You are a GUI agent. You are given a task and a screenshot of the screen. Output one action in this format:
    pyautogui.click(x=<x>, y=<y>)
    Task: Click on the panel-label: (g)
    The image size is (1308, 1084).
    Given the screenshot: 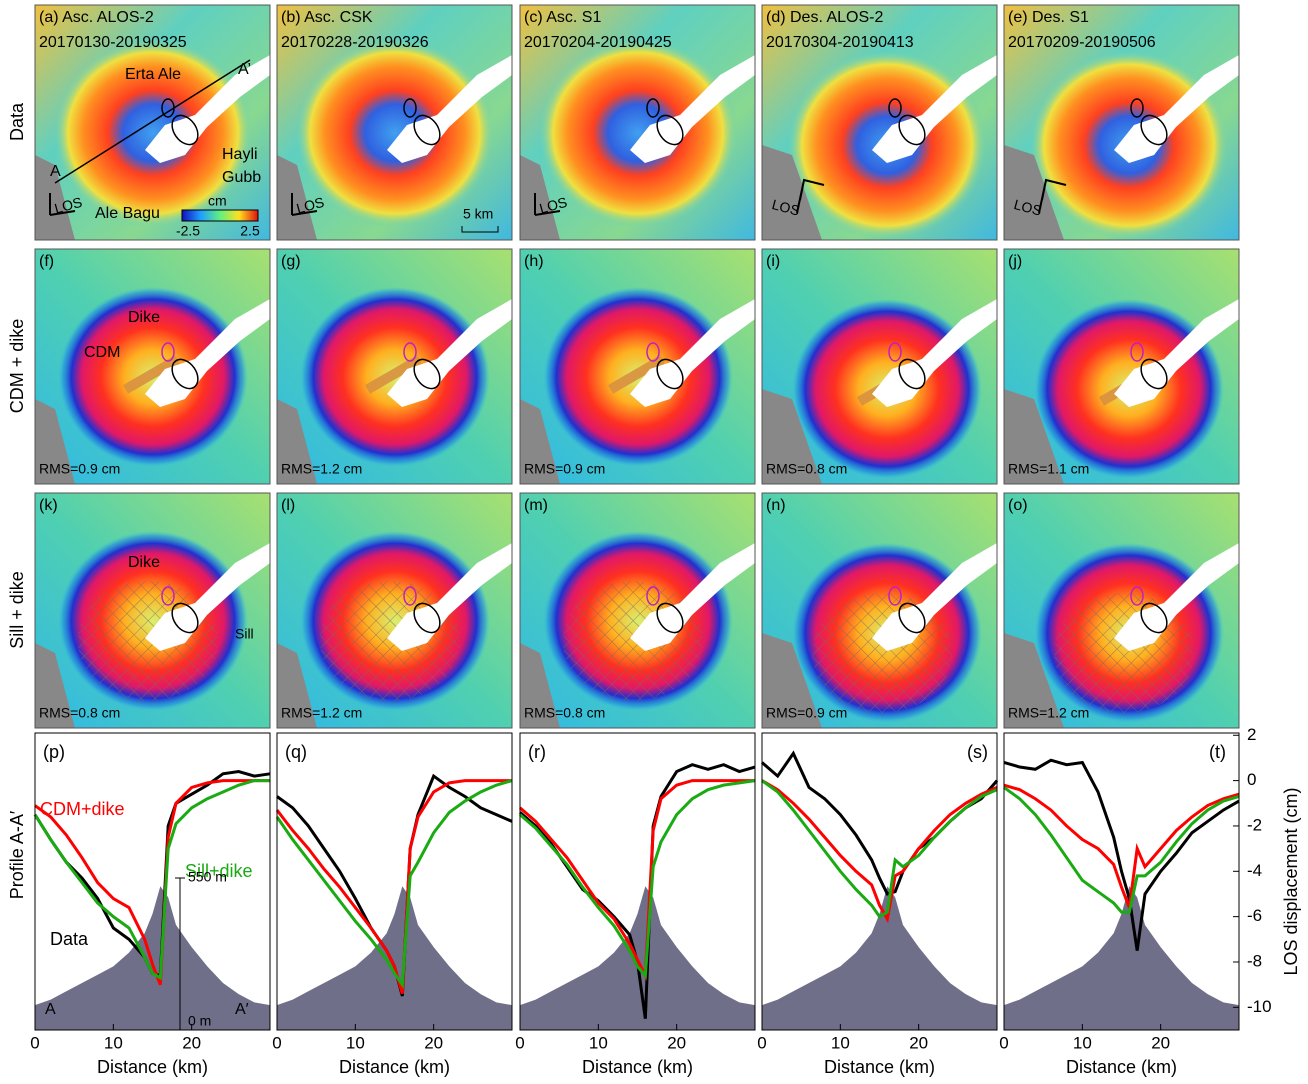 What is the action you would take?
    pyautogui.click(x=291, y=261)
    